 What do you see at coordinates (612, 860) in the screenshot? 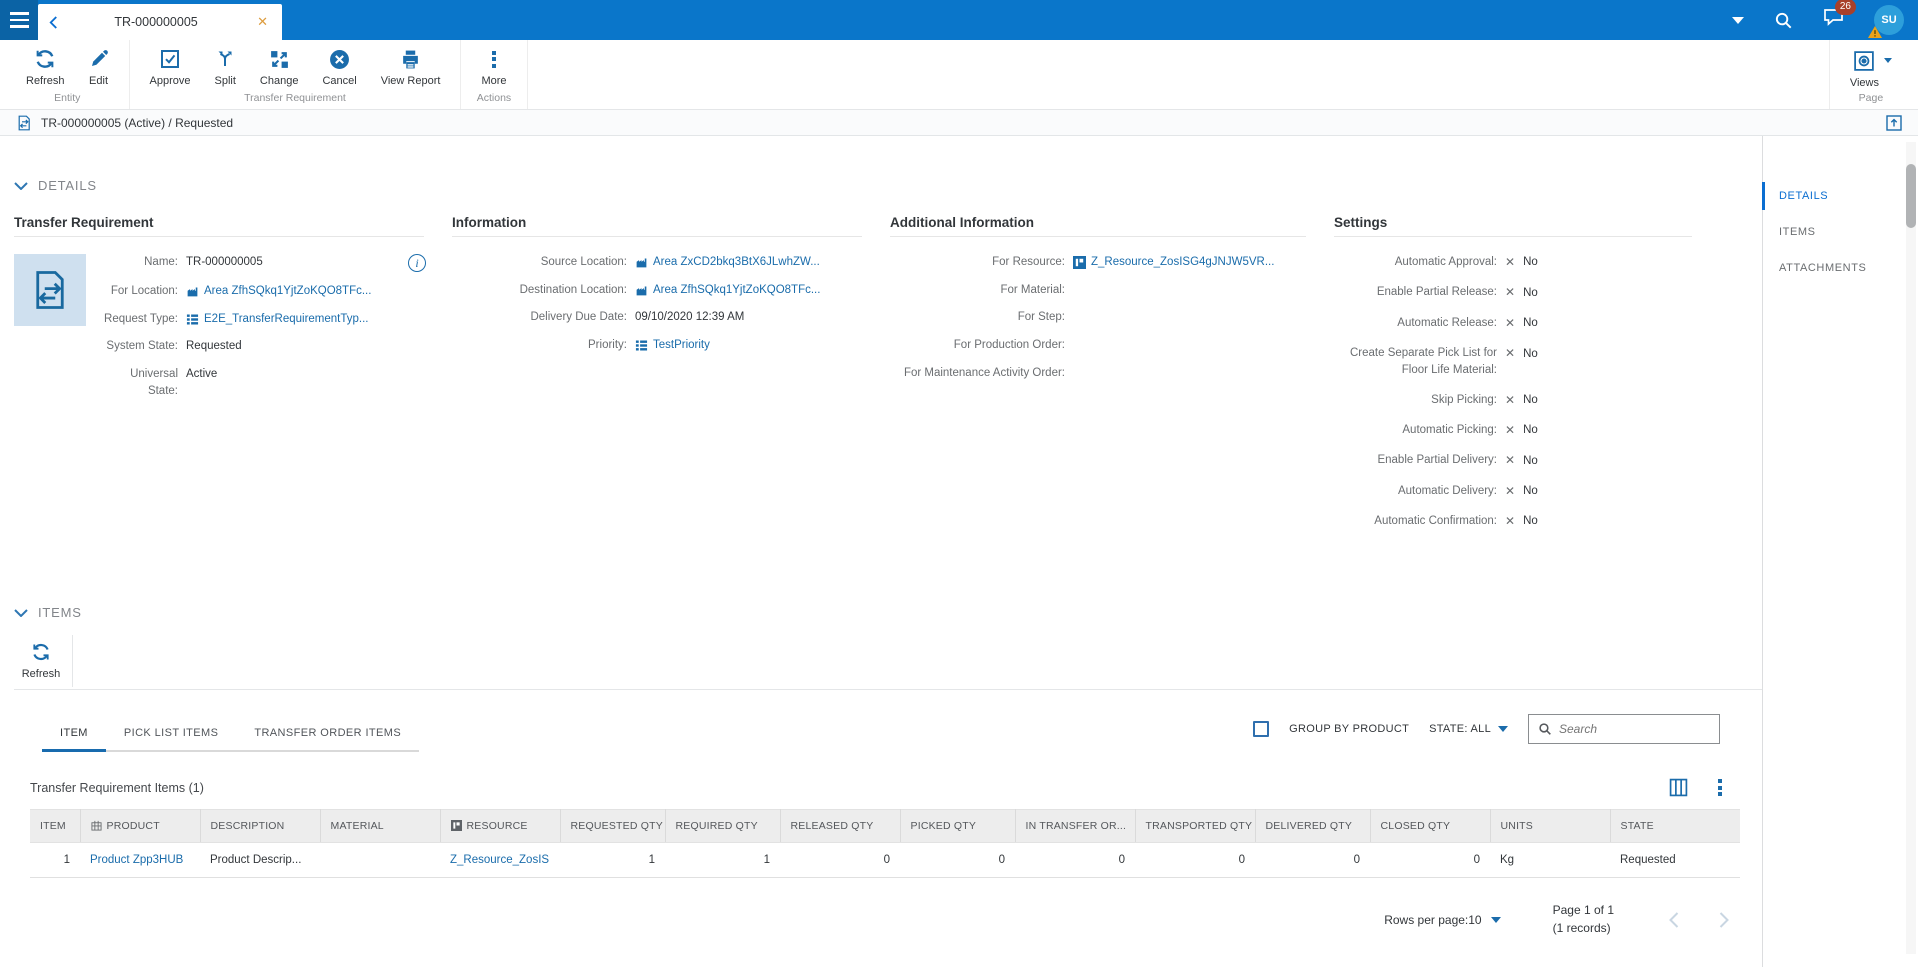
I see `cell-requested-qty: 1` at bounding box center [612, 860].